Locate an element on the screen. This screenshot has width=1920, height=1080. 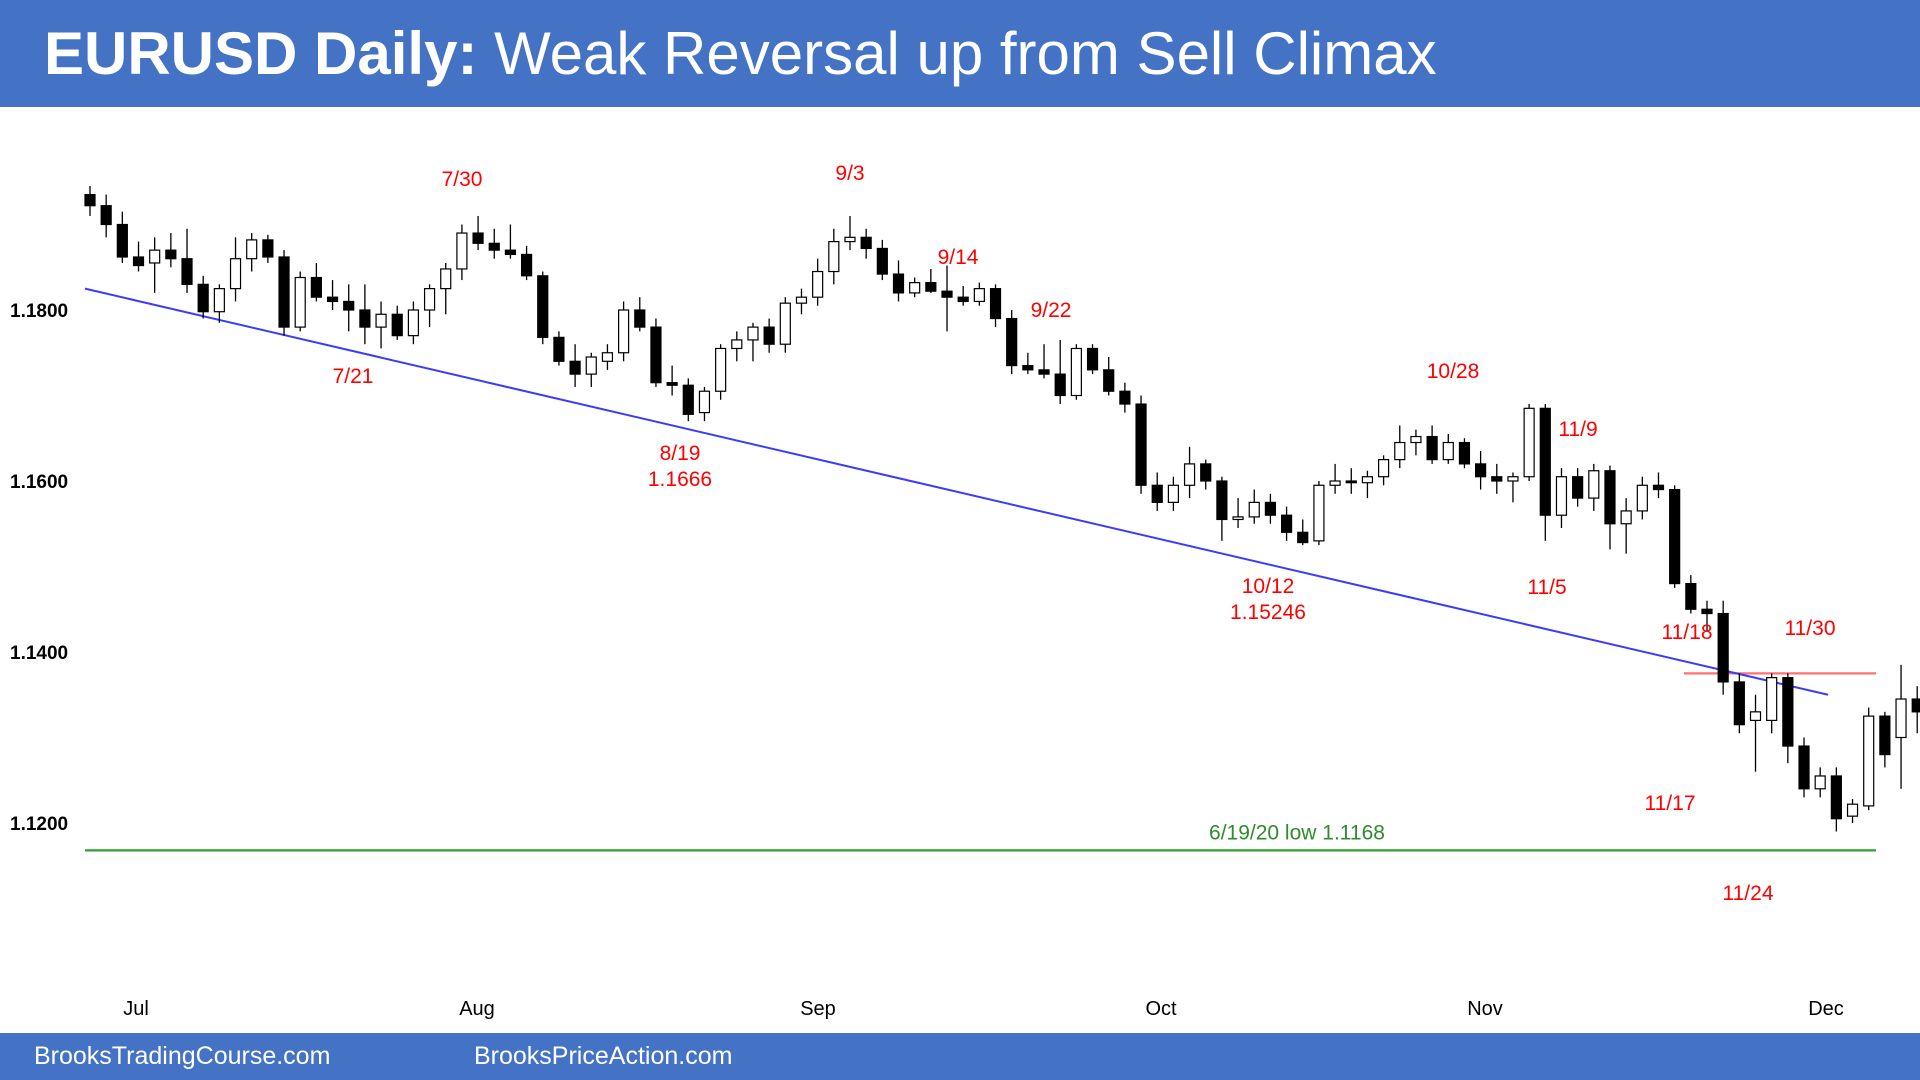
annotation-label: 1.1666 is located at coordinates (680, 479).